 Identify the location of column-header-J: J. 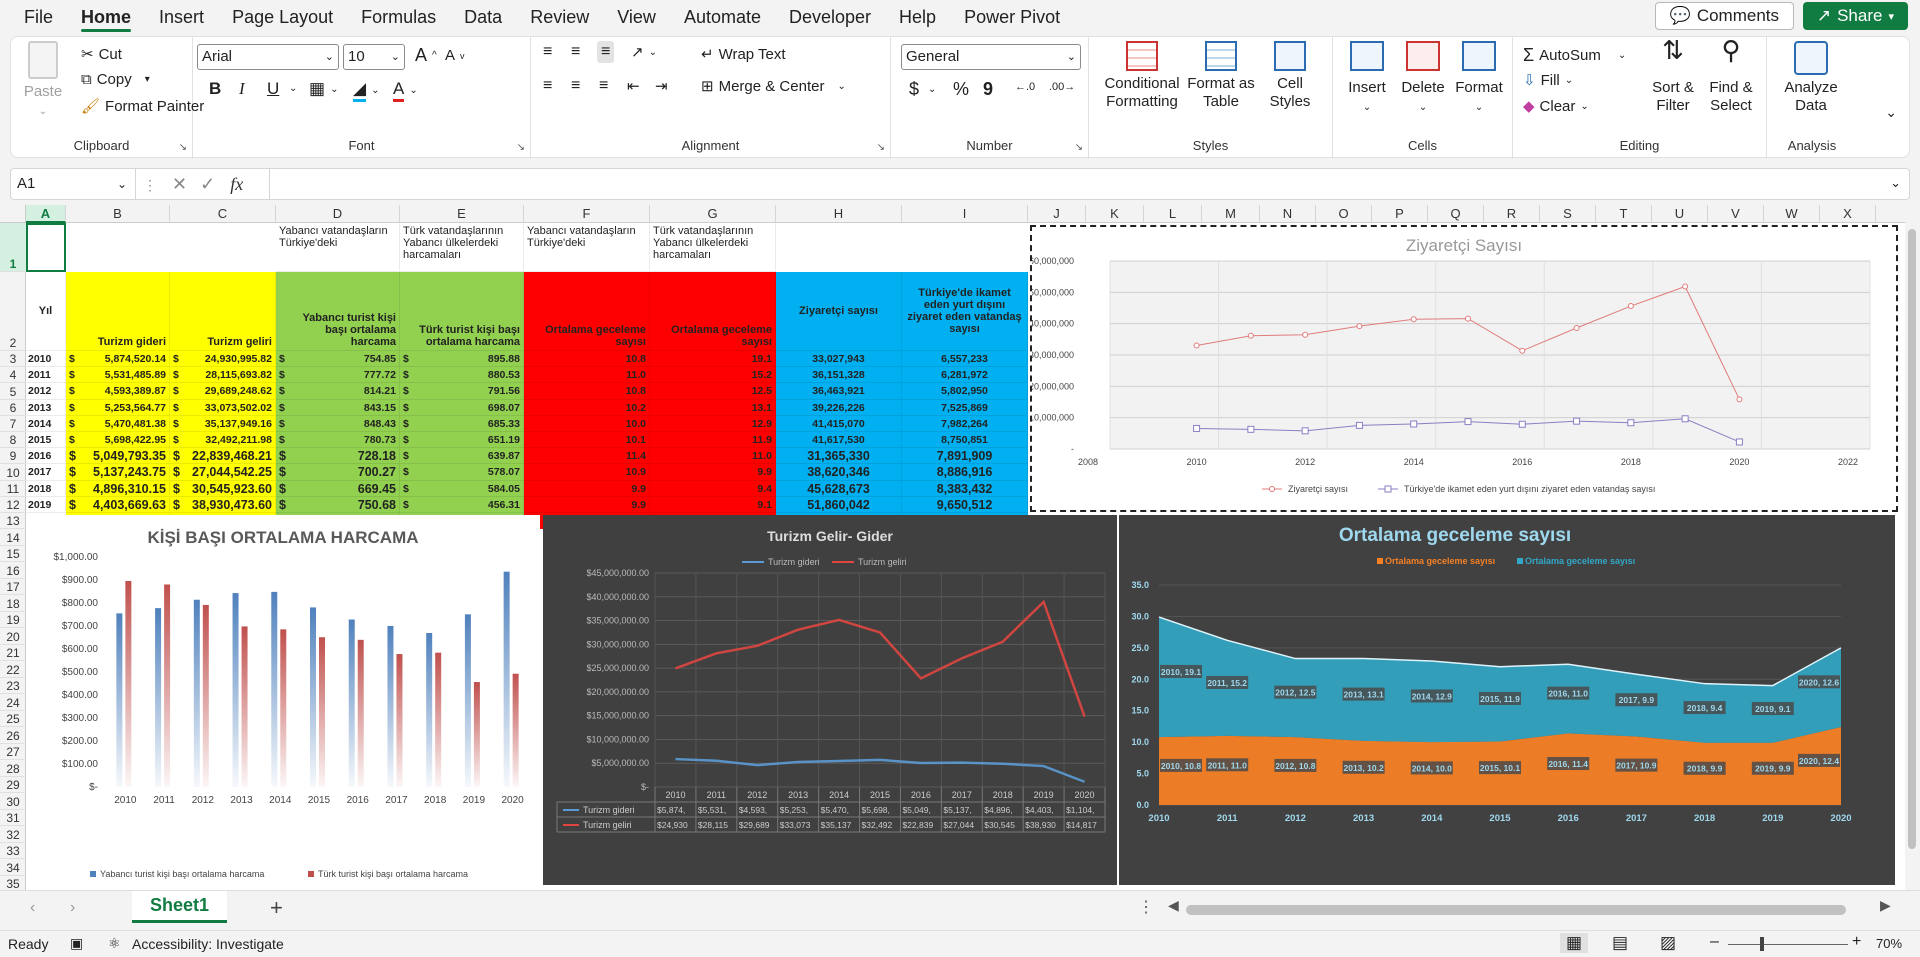
(1057, 214).